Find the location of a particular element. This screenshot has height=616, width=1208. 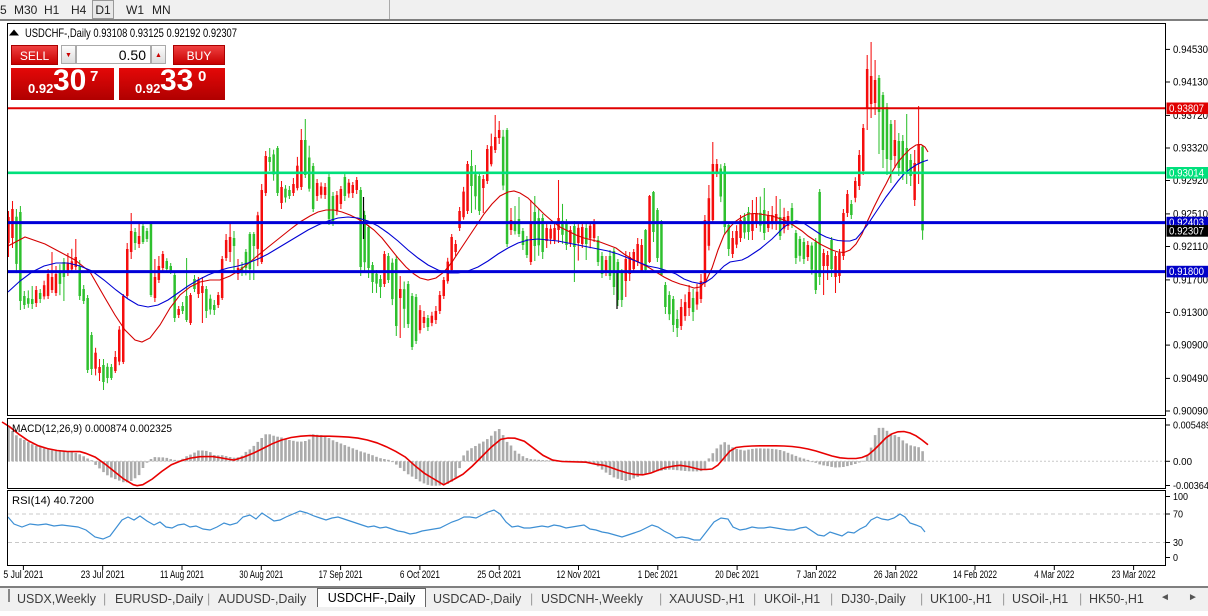

svg-text: 0.90490 is located at coordinates (1190, 379).